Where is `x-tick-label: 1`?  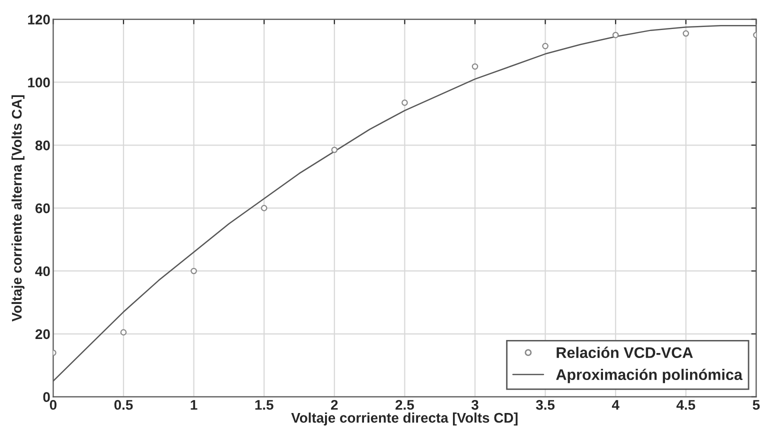
x-tick-label: 1 is located at coordinates (194, 405).